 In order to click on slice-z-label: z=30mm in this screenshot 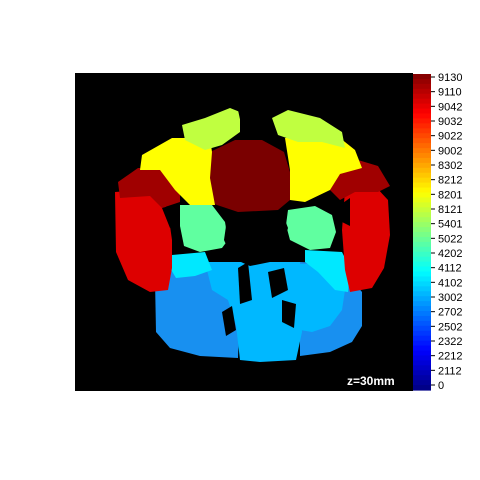, I will do `click(371, 381)`.